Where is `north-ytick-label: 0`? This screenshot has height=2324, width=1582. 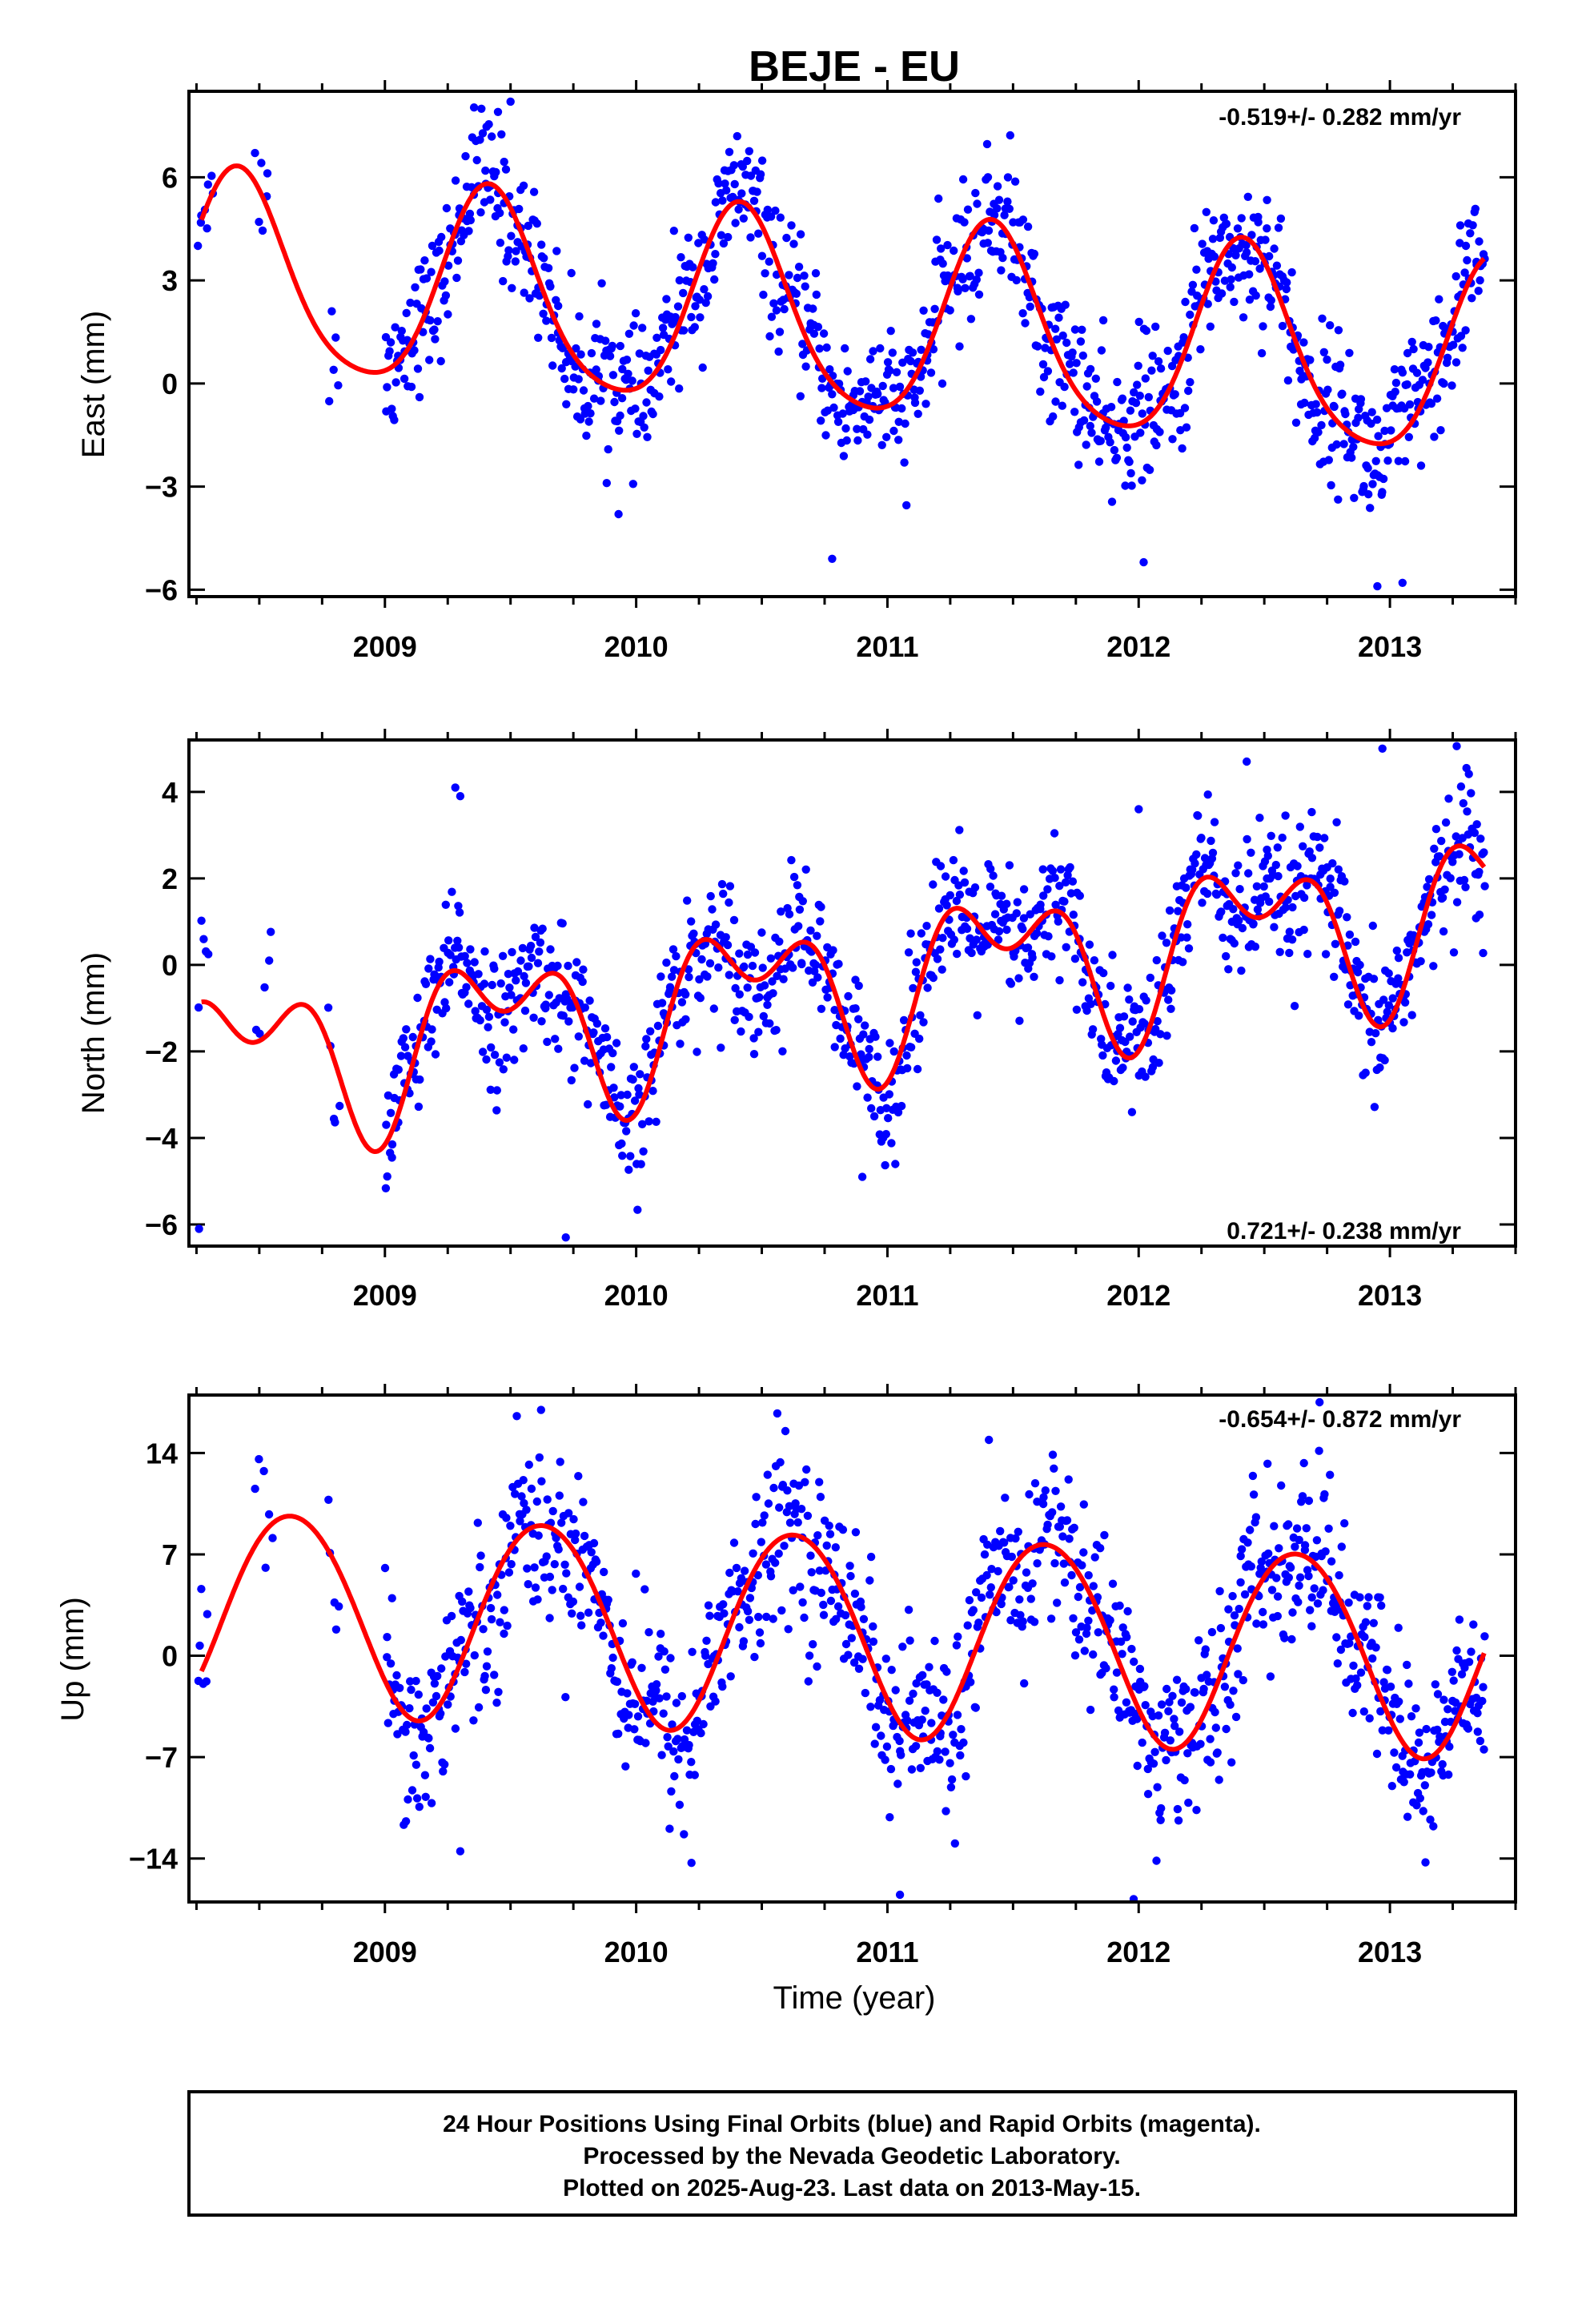
north-ytick-label: 0 is located at coordinates (170, 965).